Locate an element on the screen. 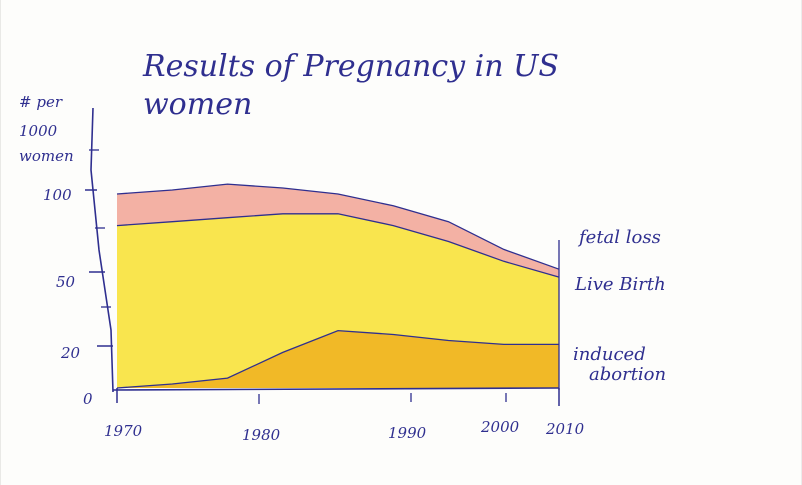 The height and width of the screenshot is (485, 802). chart-title-line-1: Results of Pregnancy in US is located at coordinates (350, 66).